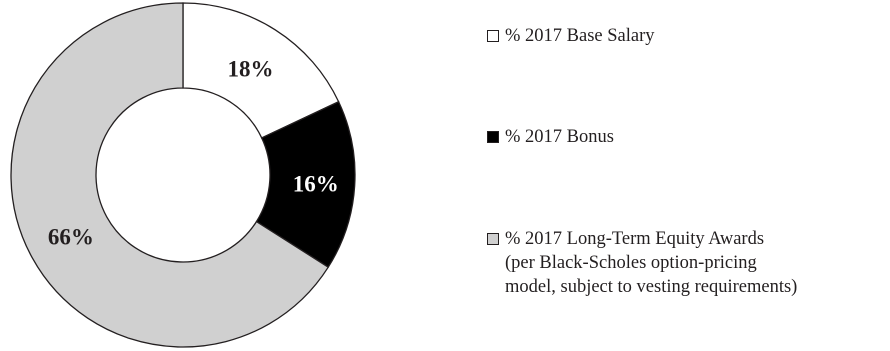 The width and height of the screenshot is (890, 351). I want to click on legend-line: model, subject to vesting requirements), so click(651, 287).